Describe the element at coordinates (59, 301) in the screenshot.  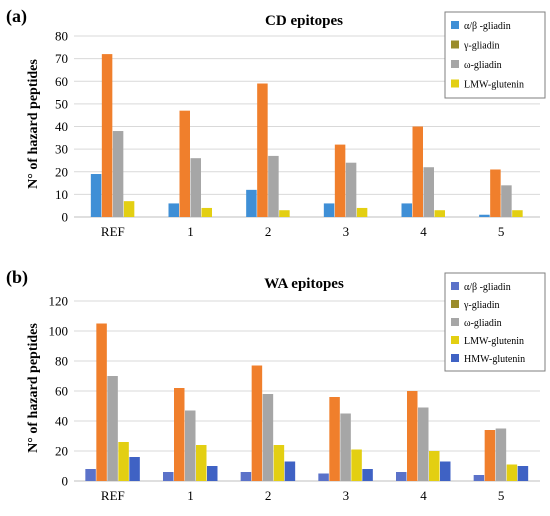
I see `y-tick-label: 120` at that location.